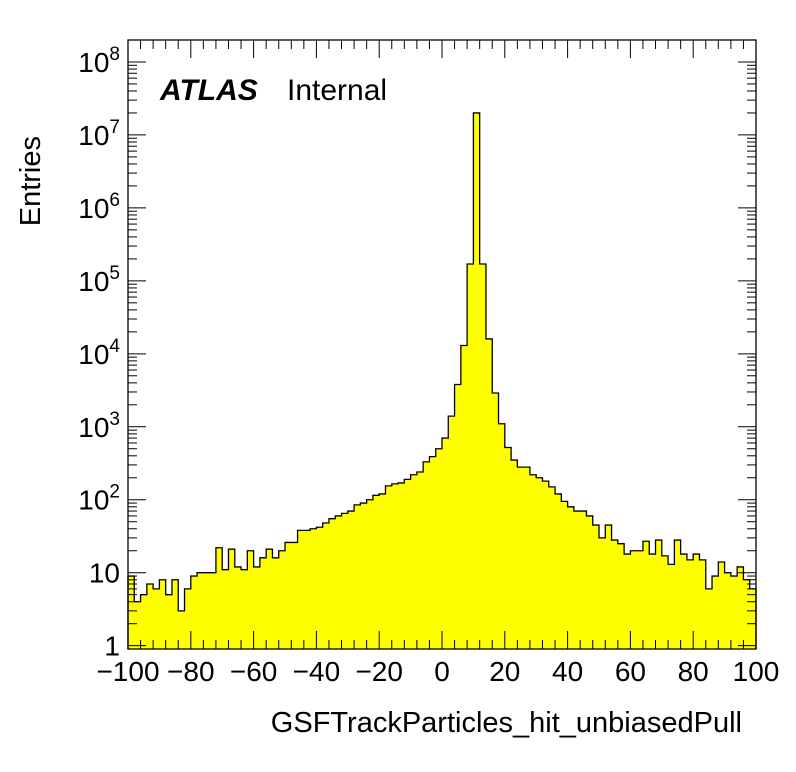 This screenshot has height=772, width=796. Describe the element at coordinates (437, 671) in the screenshot. I see `x-tick-labels: −100 −80 −60 −40 −20 0 20 40 60 80 100` at that location.